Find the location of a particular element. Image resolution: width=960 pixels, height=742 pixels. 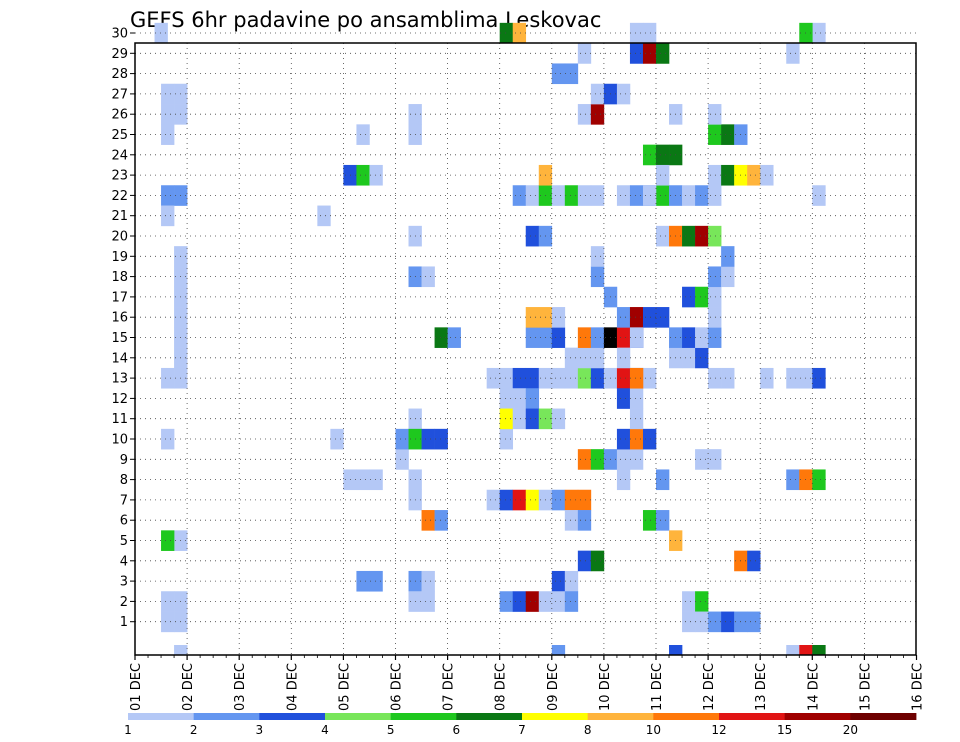

y-tick-label: 10 is located at coordinates (119, 440).